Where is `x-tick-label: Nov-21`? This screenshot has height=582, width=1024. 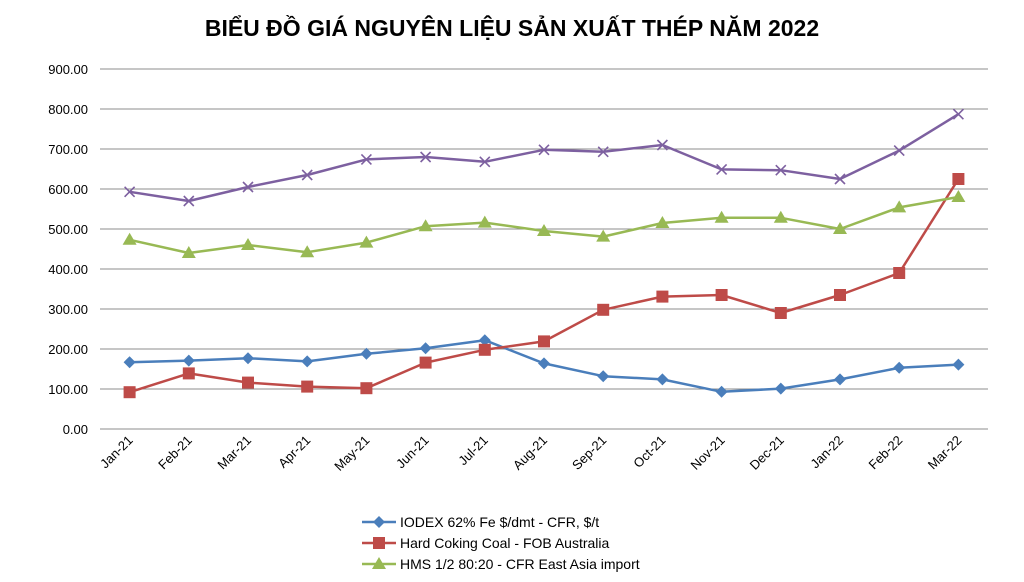
x-tick-label: Nov-21 is located at coordinates (707, 453).